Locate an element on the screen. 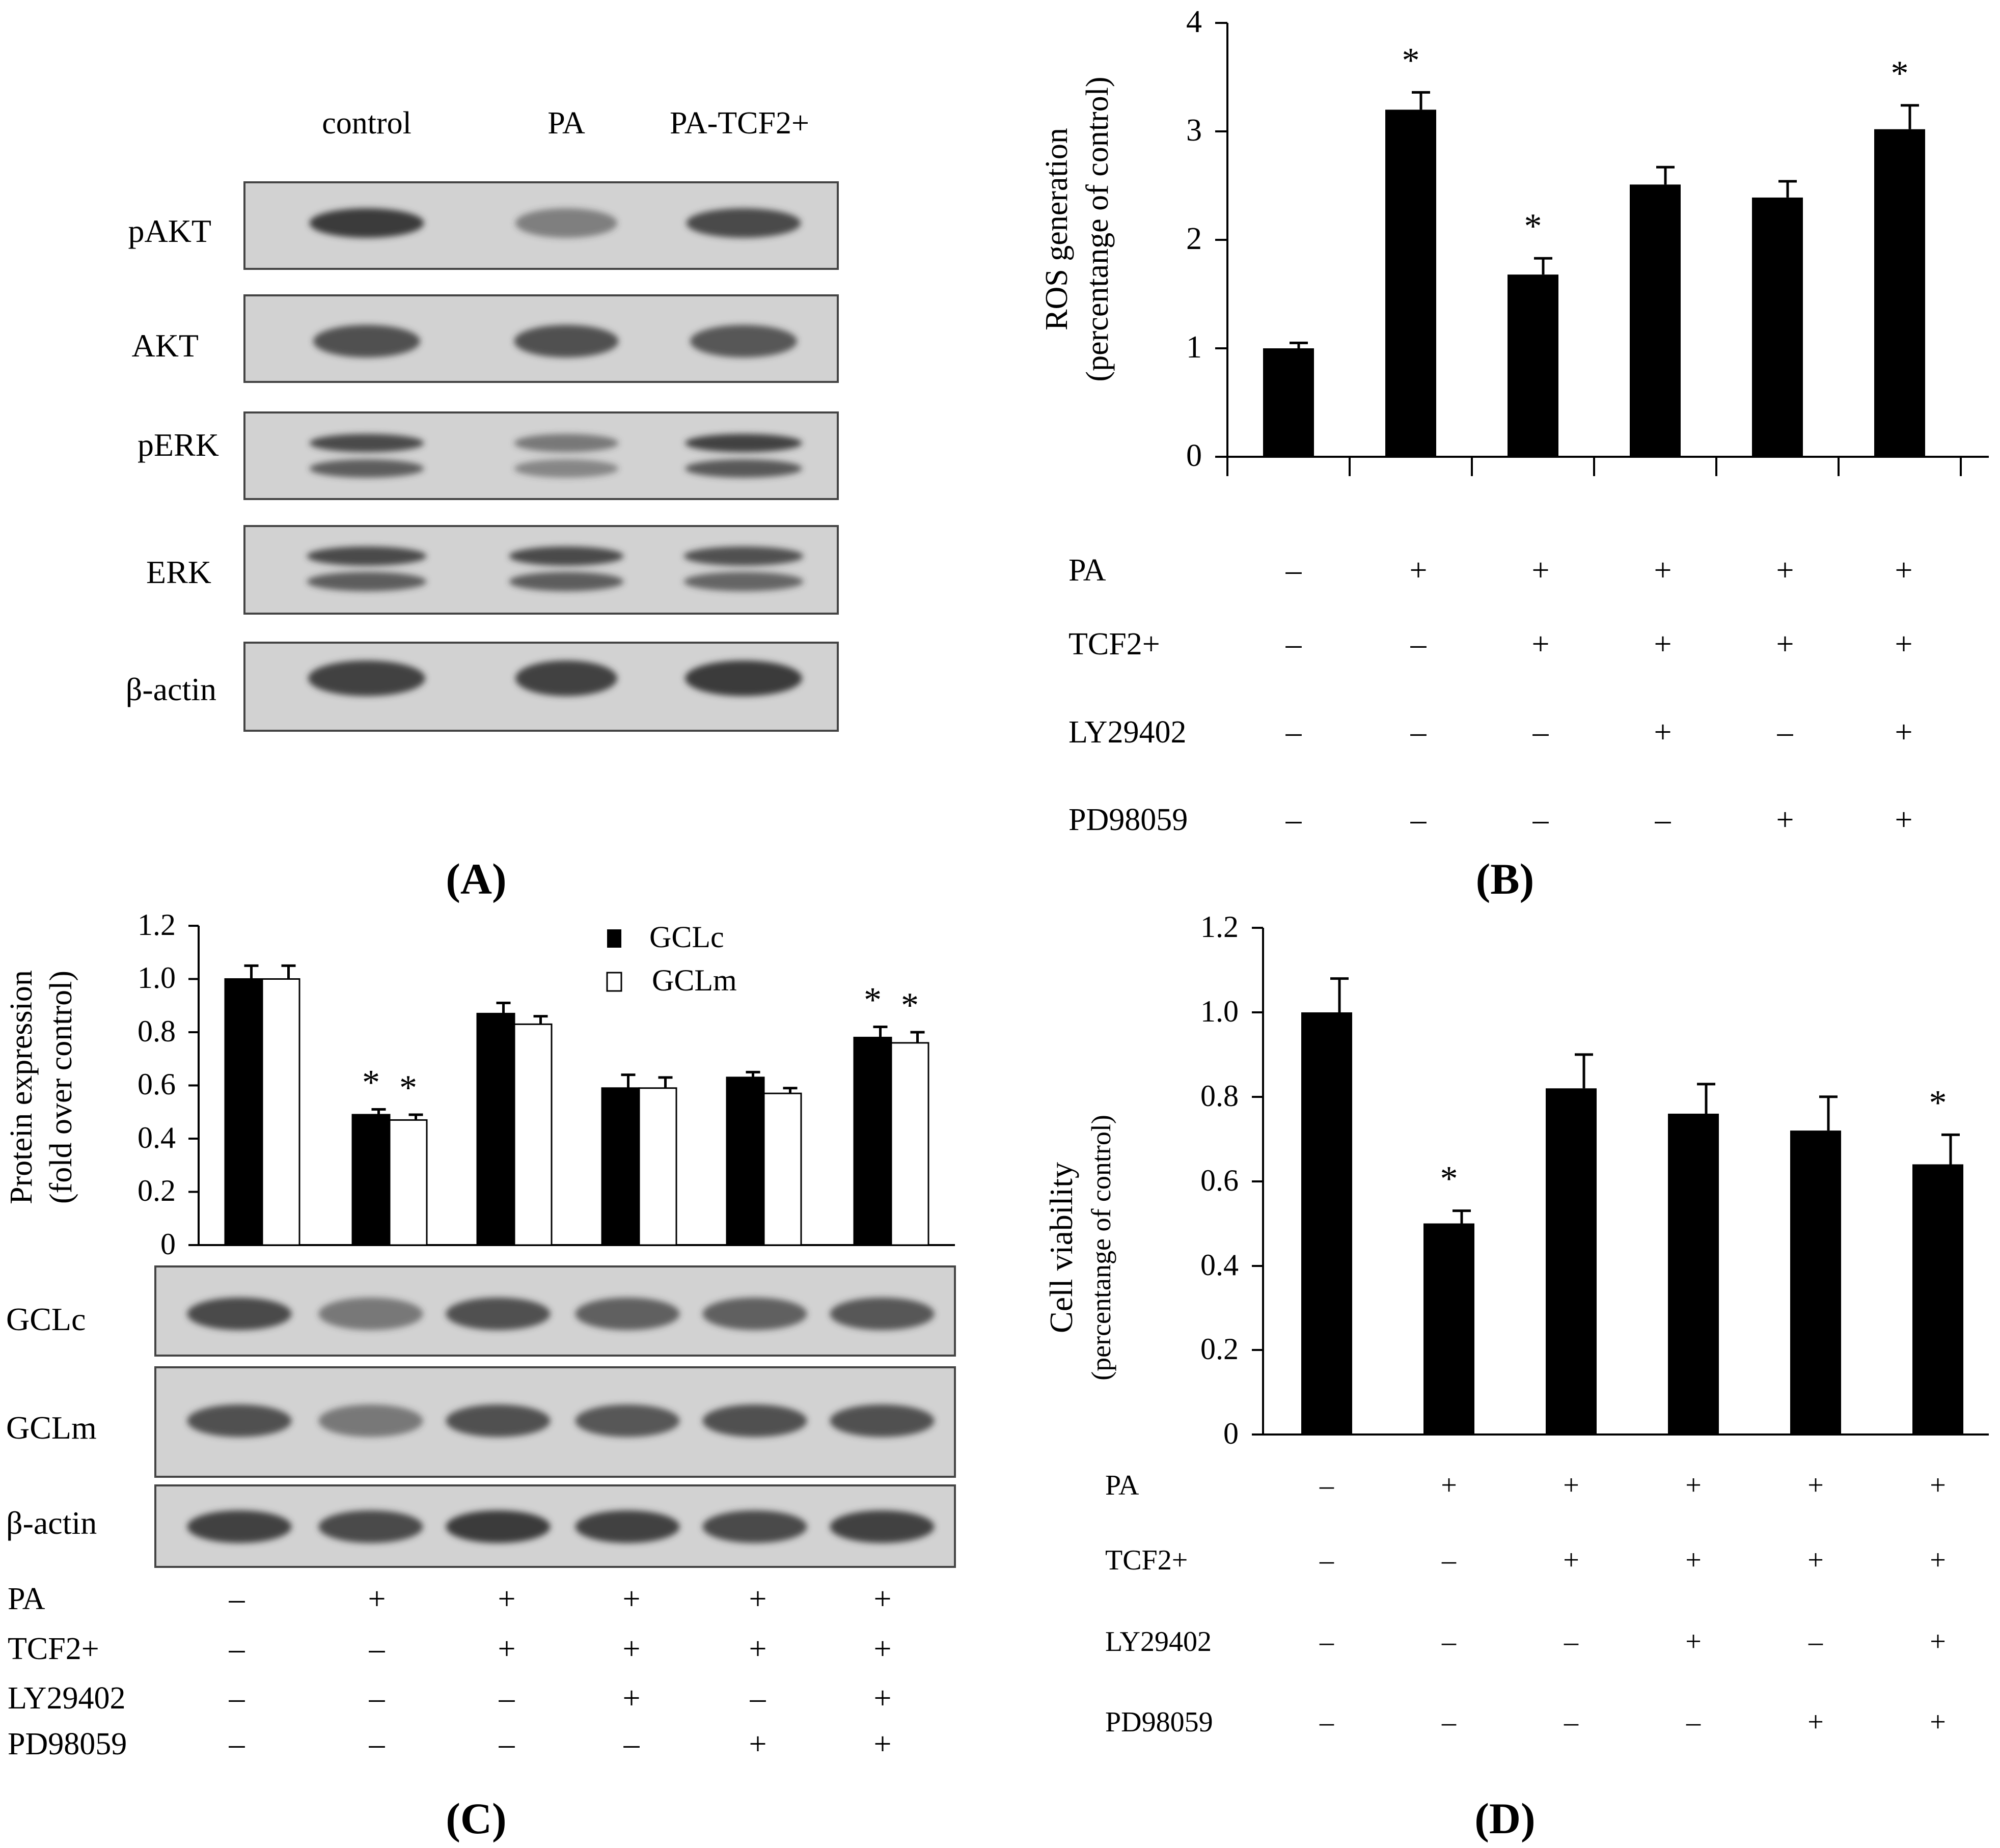 Image resolution: width=2000 pixels, height=1848 pixels. treatment-b-r2-c0: – is located at coordinates (1293, 732).